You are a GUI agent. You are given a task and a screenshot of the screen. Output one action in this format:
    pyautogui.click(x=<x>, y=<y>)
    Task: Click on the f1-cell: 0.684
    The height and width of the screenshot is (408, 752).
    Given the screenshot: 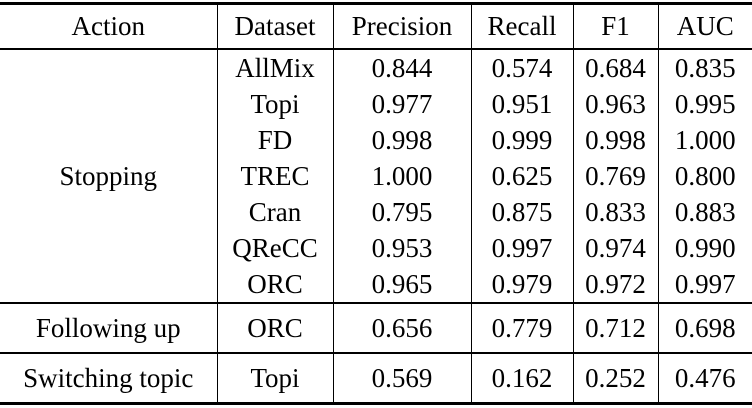 What is the action you would take?
    pyautogui.click(x=615, y=67)
    